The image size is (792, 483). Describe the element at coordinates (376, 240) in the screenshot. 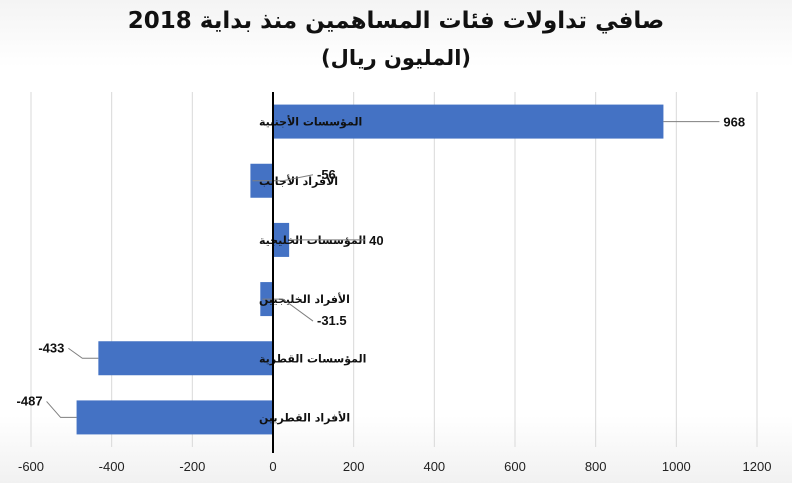

I see `data-label: 40` at that location.